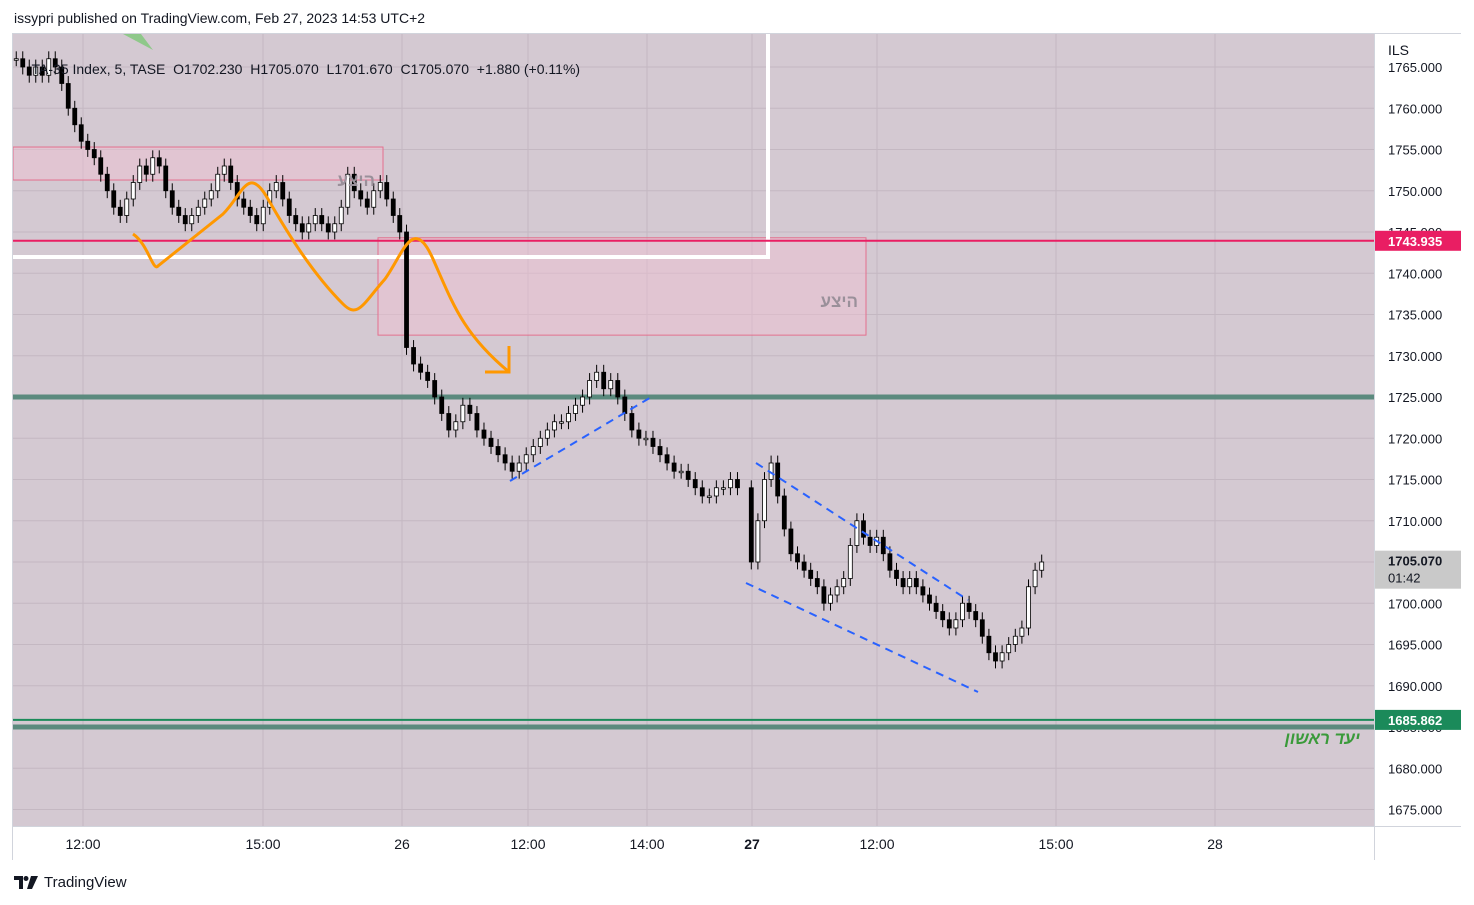 This screenshot has height=905, width=1474. What do you see at coordinates (1415, 315) in the screenshot?
I see `price-tick-label: 1735.000` at bounding box center [1415, 315].